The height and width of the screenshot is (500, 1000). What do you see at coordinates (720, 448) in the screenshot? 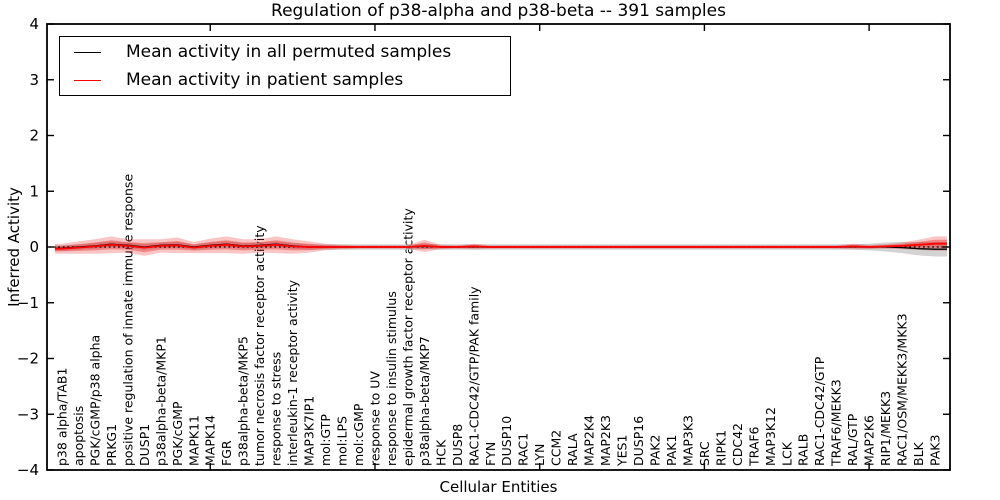
I see `x-tick-label: RIPK1` at bounding box center [720, 448].